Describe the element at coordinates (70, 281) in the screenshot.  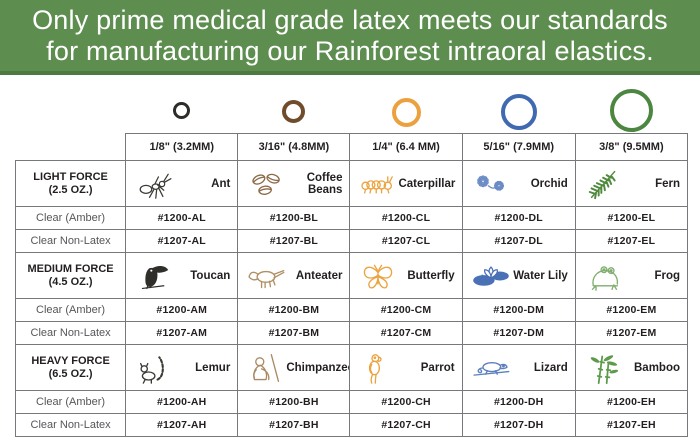
I see `force-oz: (4.5 OZ.)` at that location.